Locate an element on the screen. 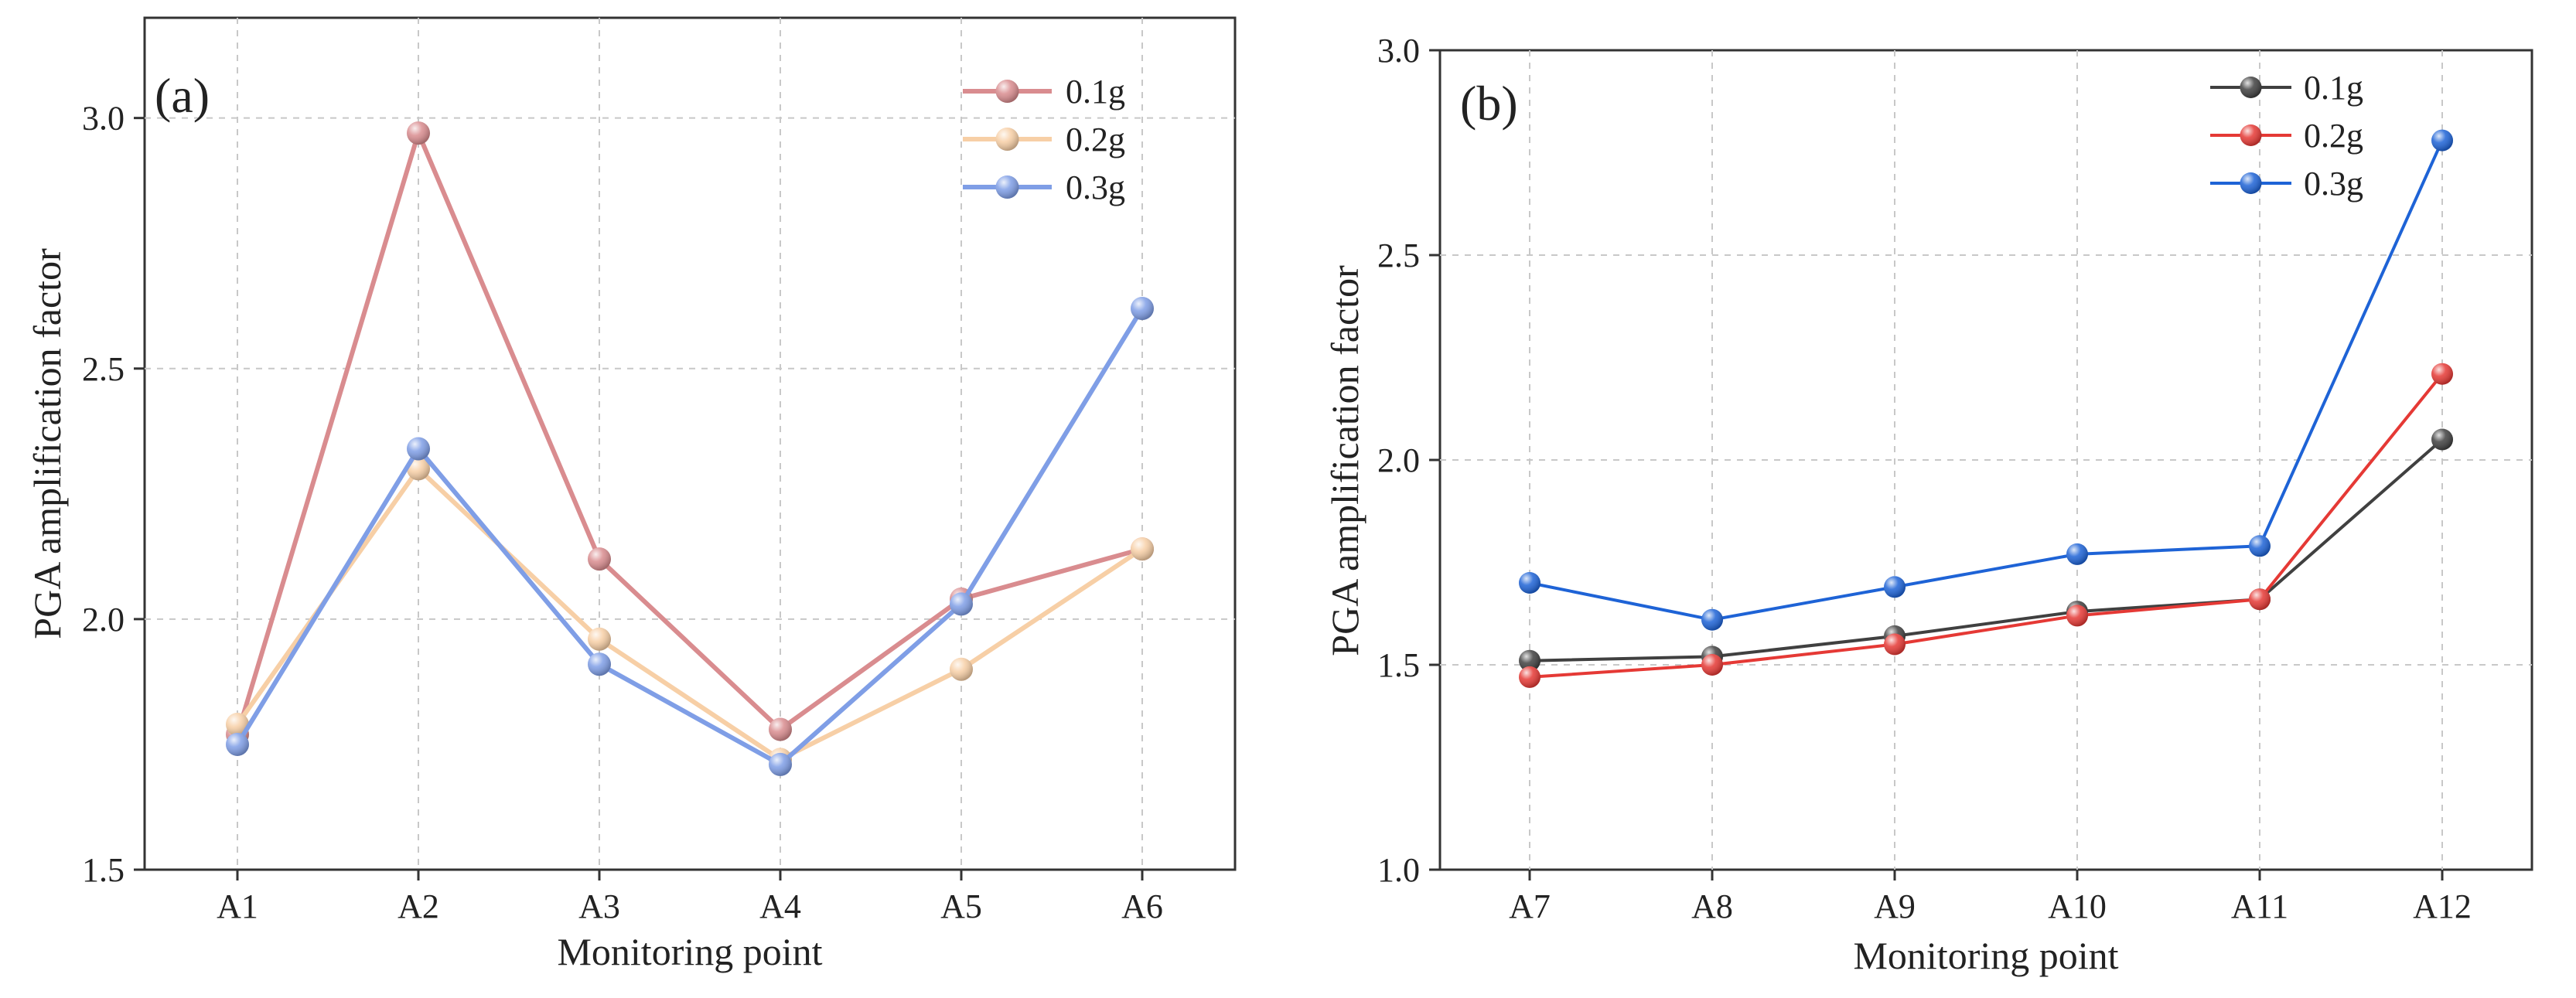 Image resolution: width=2576 pixels, height=998 pixels. legend-a: 0.1g 0.2g 0.3g is located at coordinates (1044, 139).